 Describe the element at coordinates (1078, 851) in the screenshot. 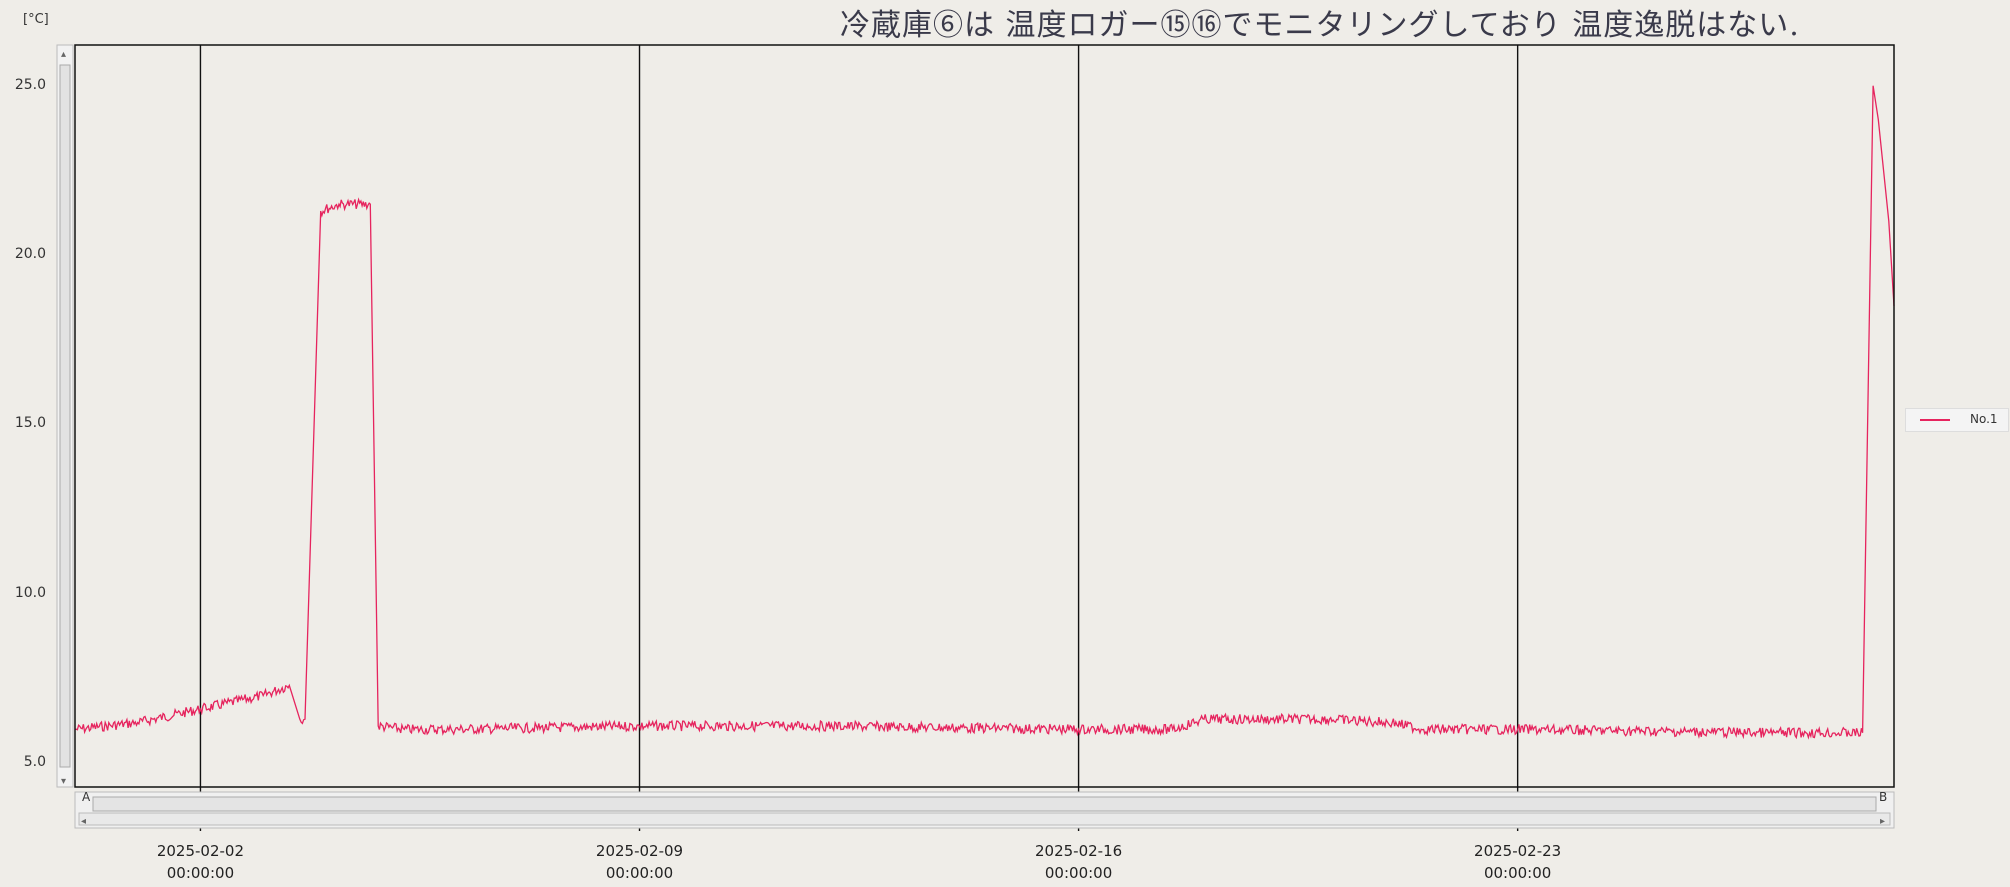

I see `x-tick-date: 2025-02-16` at that location.